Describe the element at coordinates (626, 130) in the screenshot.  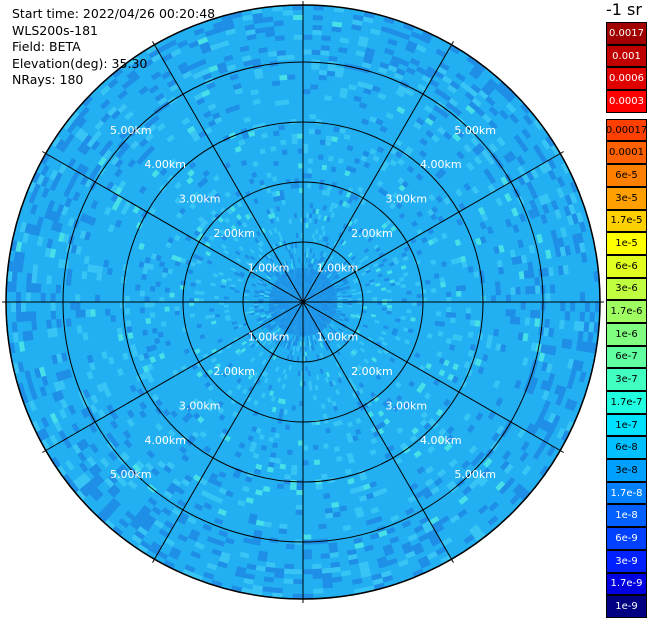
I see `colorbar-box: 0.00017` at that location.